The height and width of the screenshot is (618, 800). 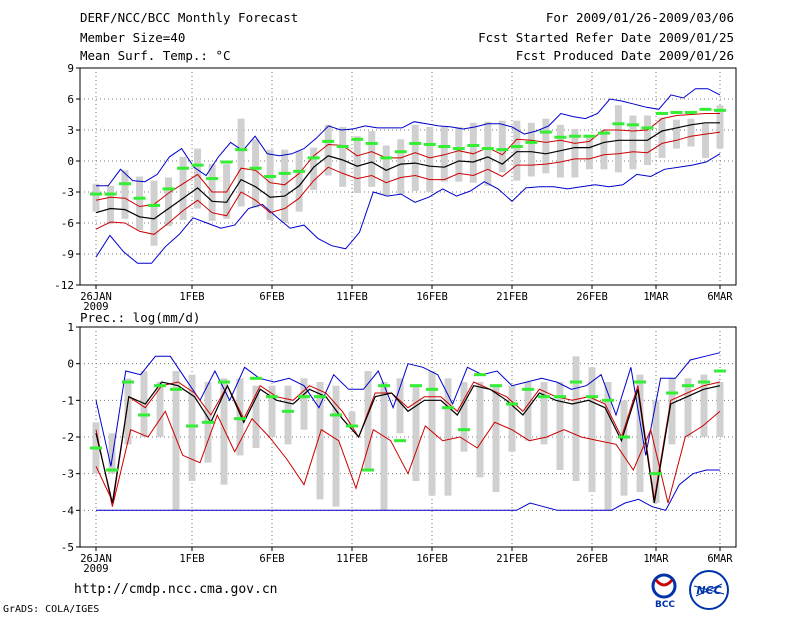 What do you see at coordinates (656, 559) in the screenshot?
I see `panel2-xtick-label: 1MAR` at bounding box center [656, 559].